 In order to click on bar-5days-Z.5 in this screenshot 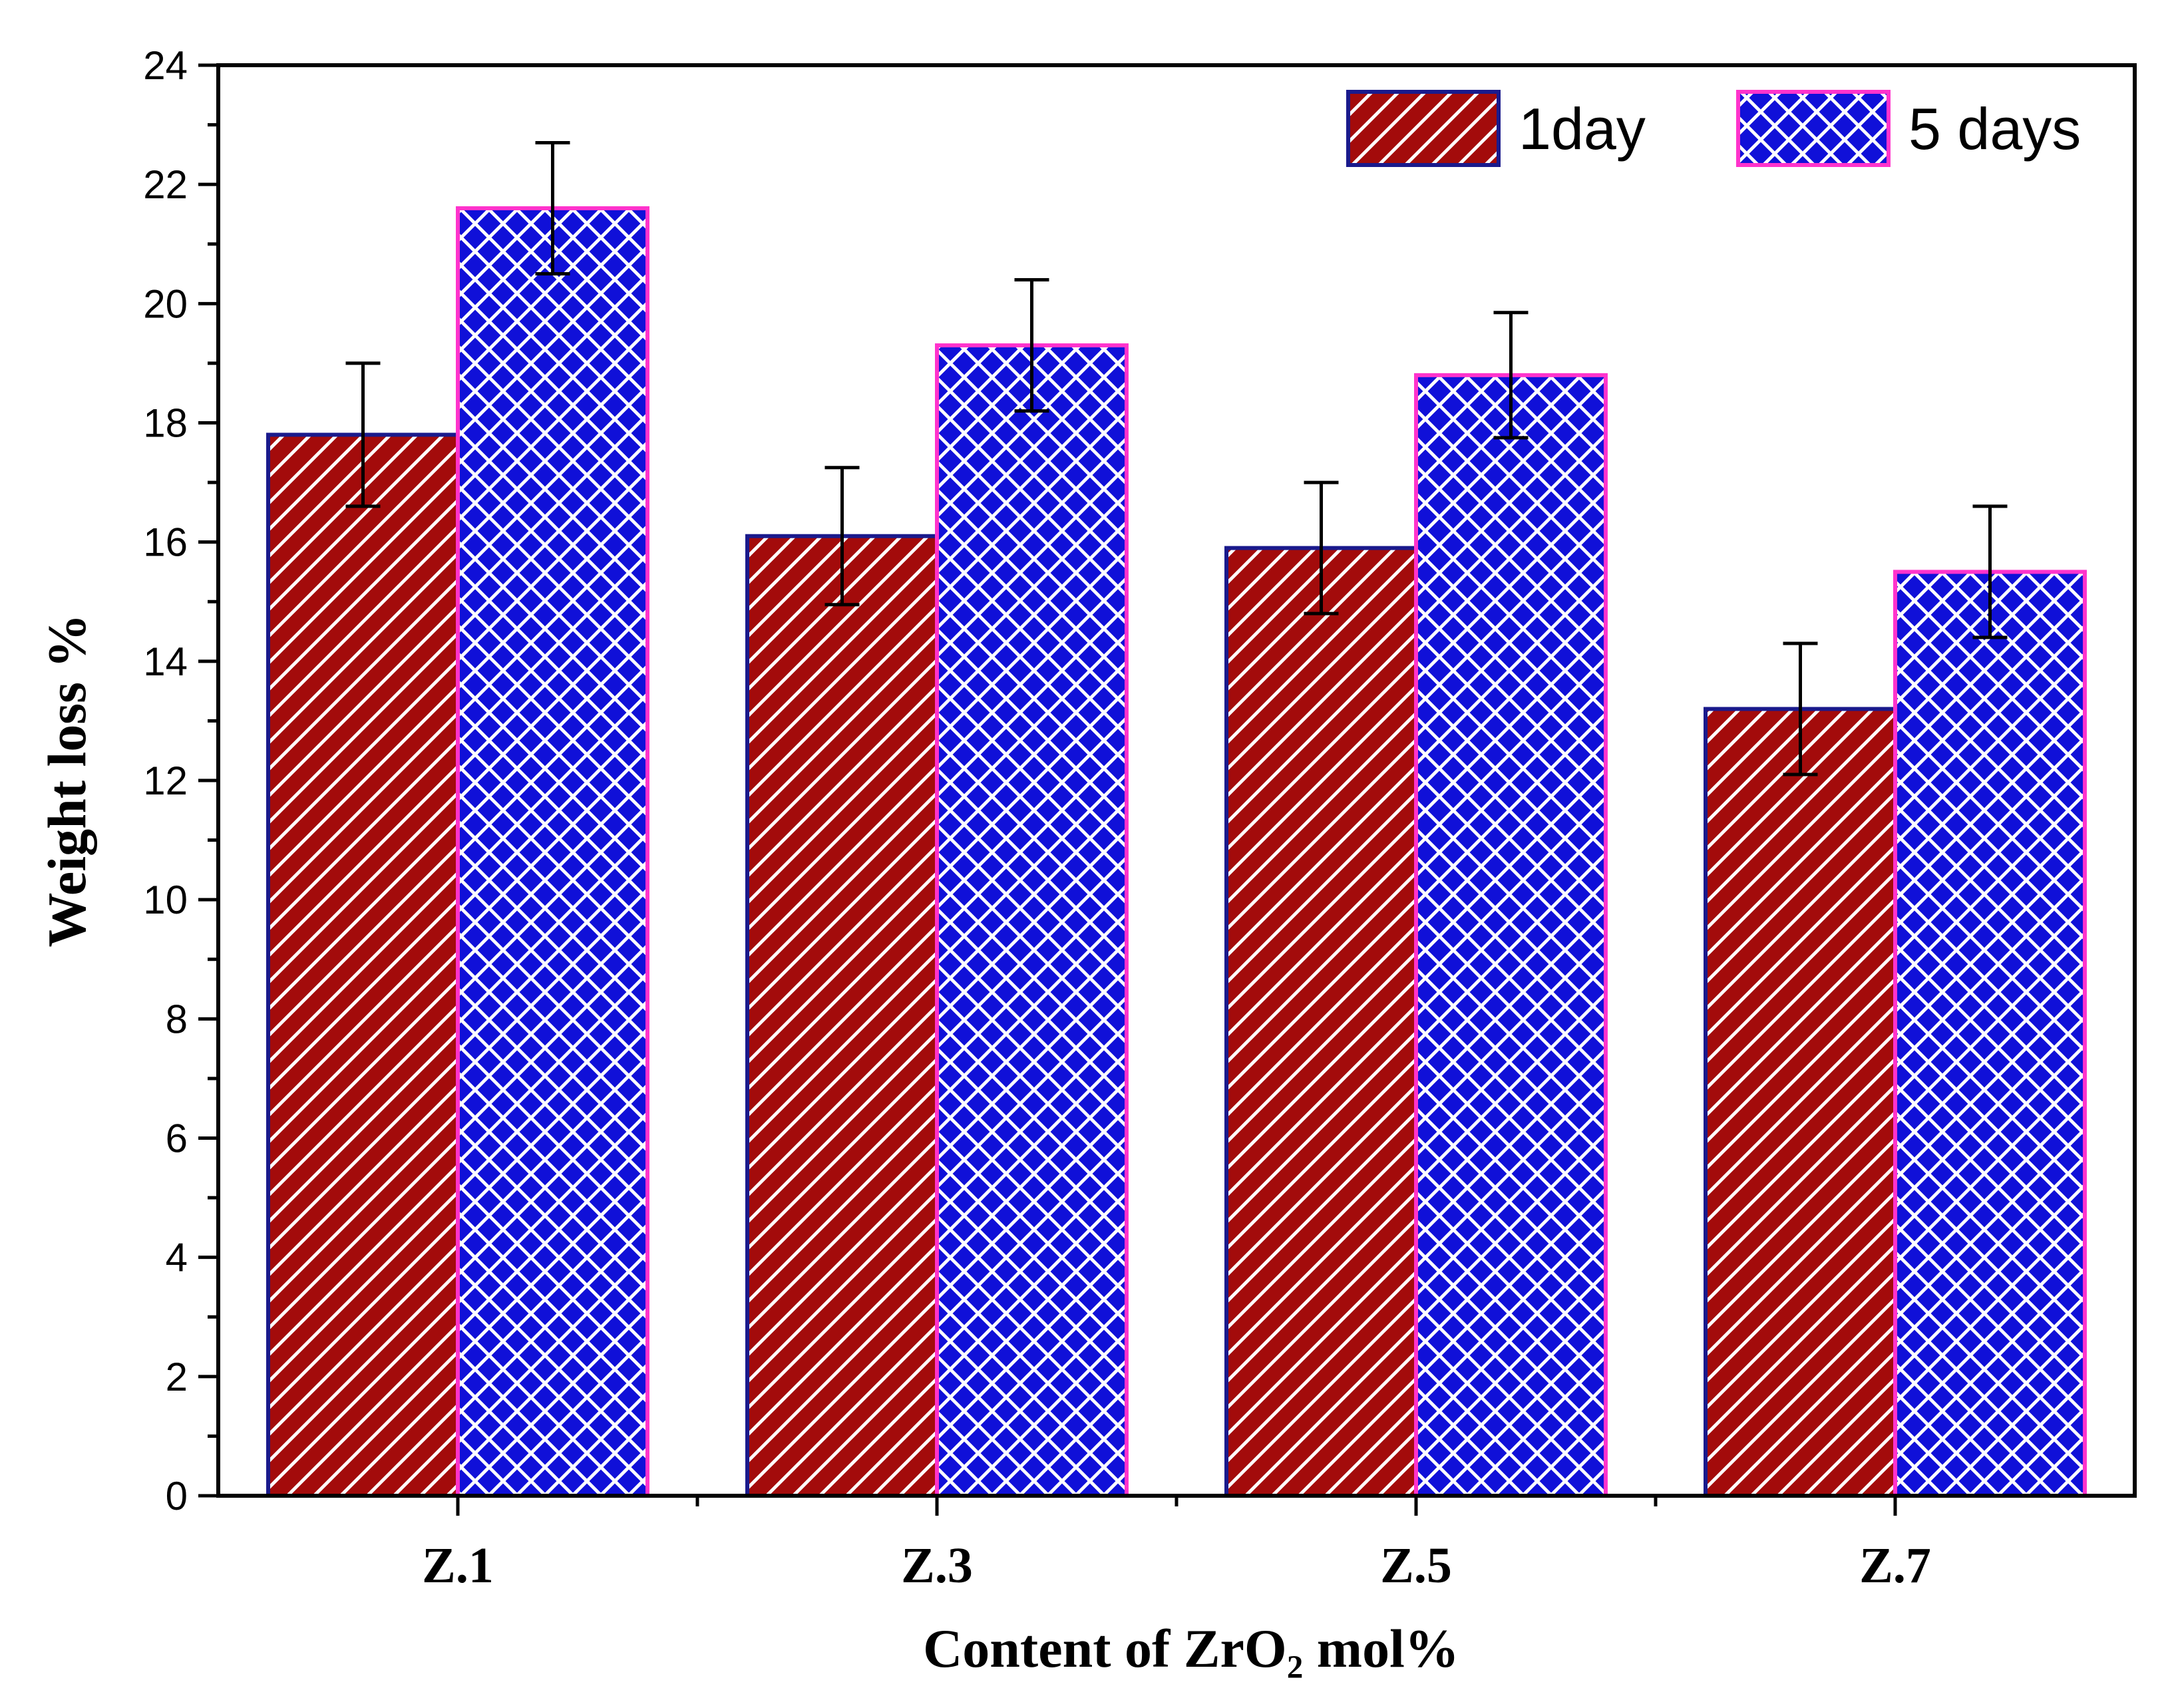, I will do `click(1511, 936)`.